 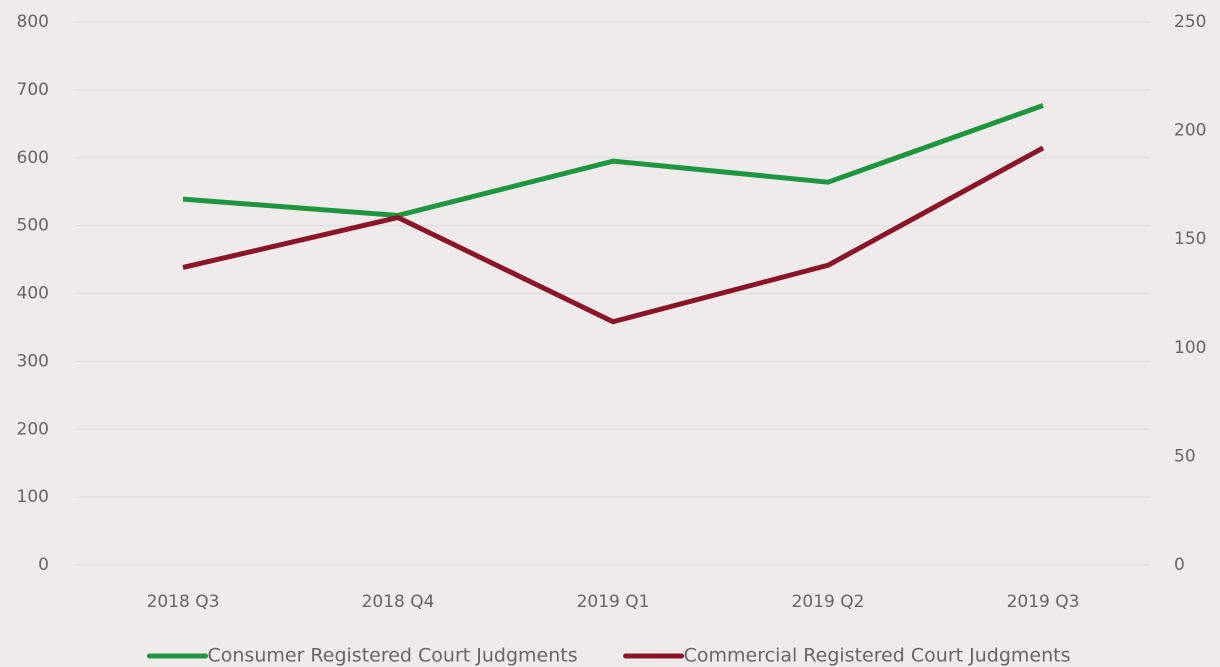 What do you see at coordinates (33, 294) in the screenshot?
I see `y-tick-label: 400` at bounding box center [33, 294].